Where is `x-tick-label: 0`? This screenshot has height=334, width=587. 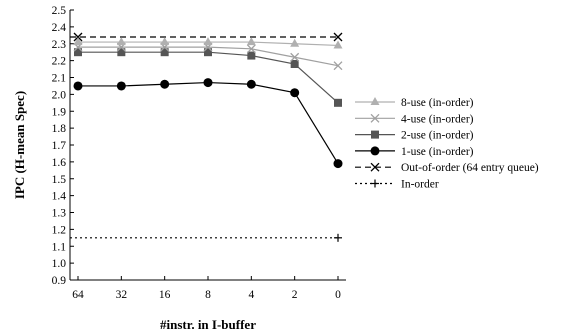
x-tick-label: 0 is located at coordinates (338, 295).